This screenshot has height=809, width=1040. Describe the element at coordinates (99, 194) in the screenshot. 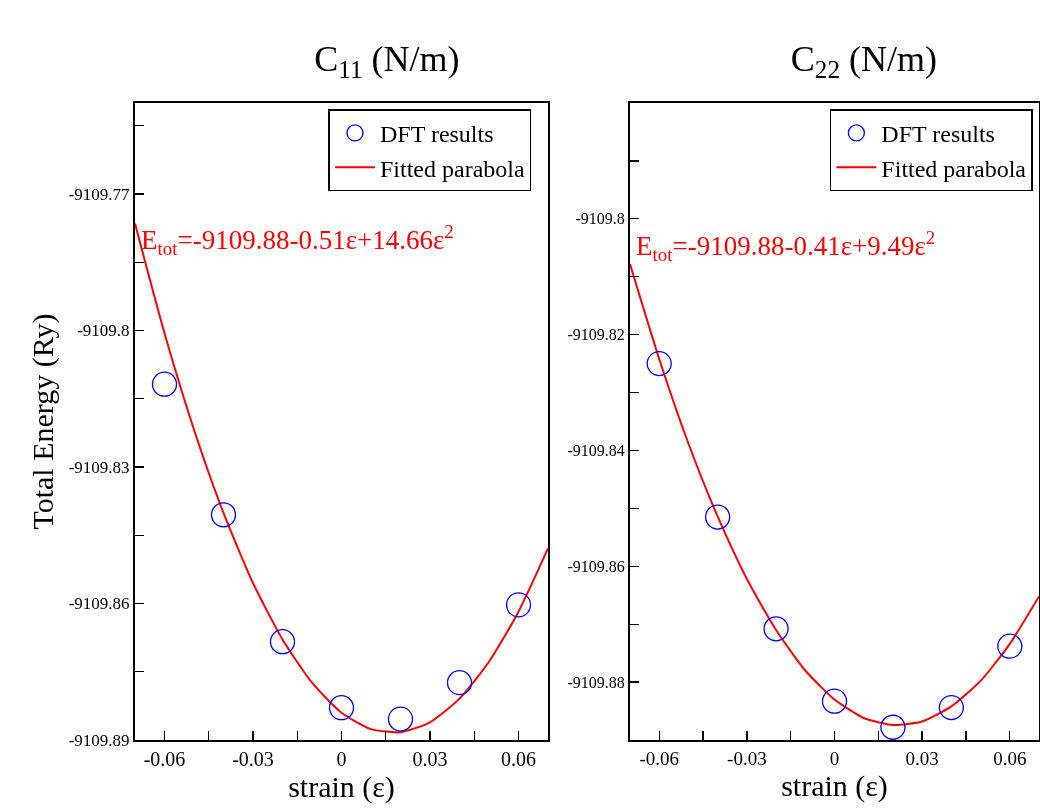

I see `y-tick-label: -9109.77` at that location.